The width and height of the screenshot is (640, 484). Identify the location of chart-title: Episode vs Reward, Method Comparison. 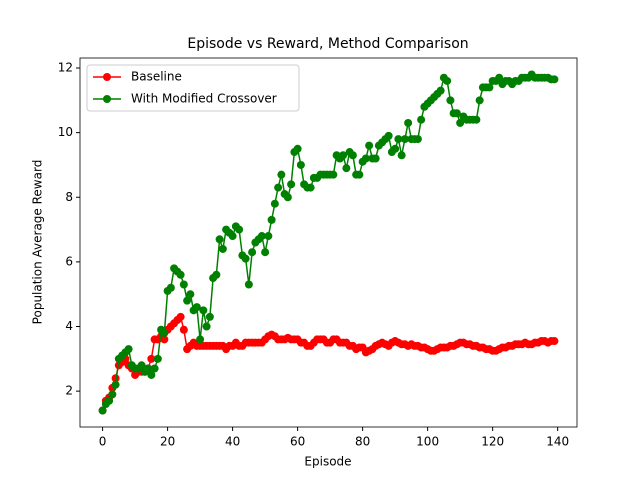
(327, 44).